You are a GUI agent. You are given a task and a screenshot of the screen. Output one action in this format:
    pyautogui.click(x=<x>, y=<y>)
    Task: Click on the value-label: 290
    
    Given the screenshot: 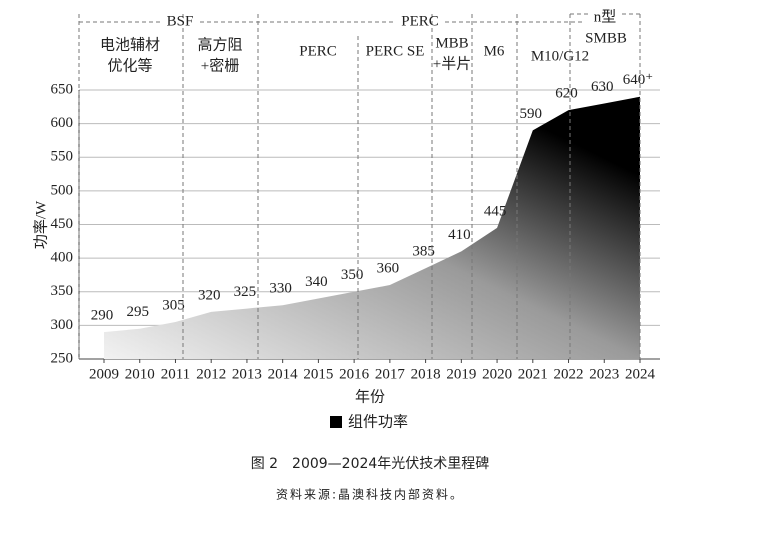 What is the action you would take?
    pyautogui.click(x=102, y=316)
    